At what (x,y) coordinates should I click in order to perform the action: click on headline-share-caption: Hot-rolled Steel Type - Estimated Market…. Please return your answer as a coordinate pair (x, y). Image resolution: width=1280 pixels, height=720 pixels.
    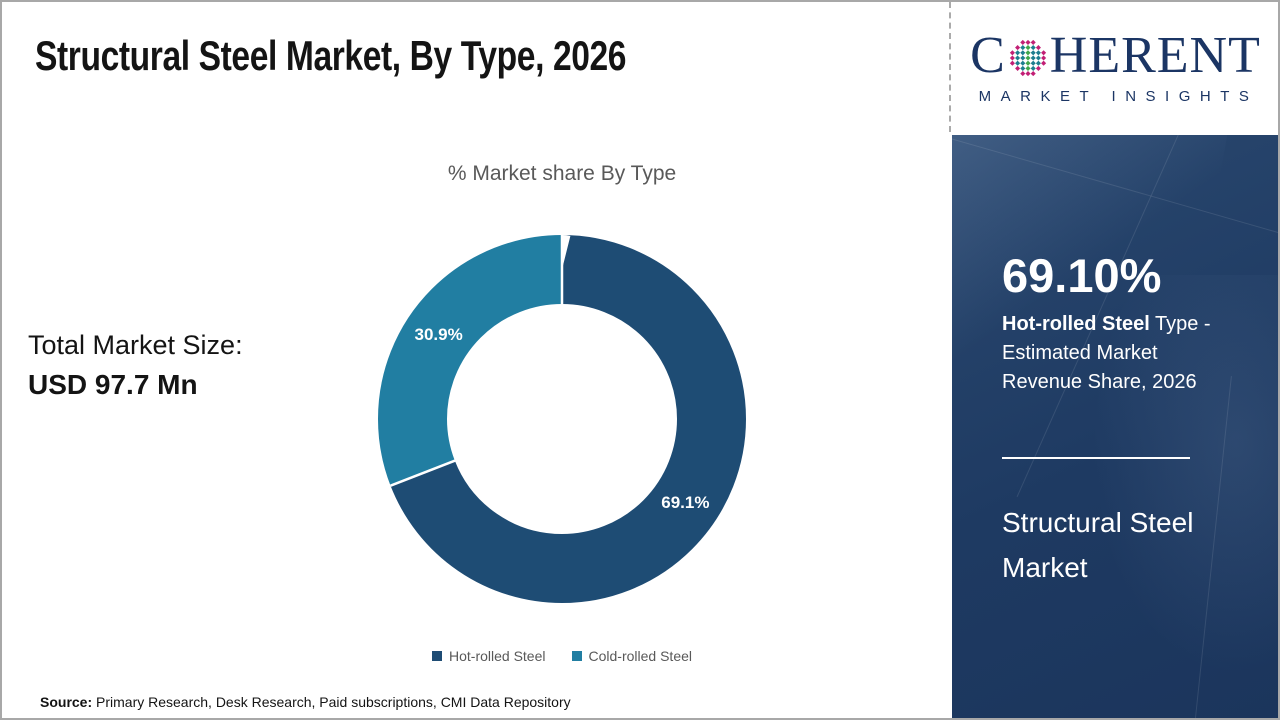
    Looking at the image, I should click on (1112, 353).